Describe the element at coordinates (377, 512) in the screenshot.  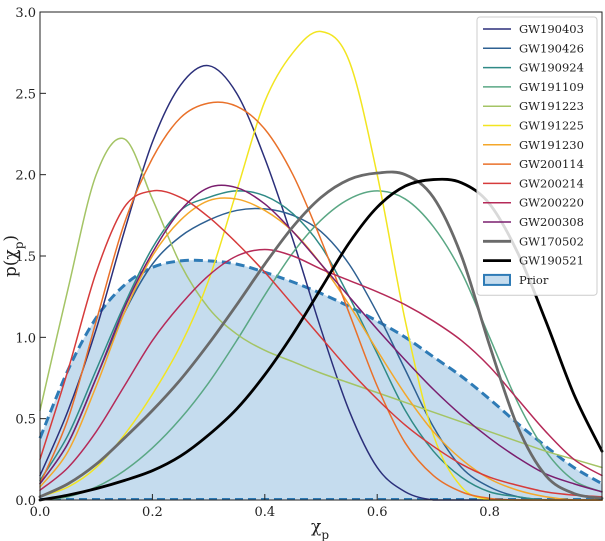
I see `x-tick-label: 0.6` at that location.